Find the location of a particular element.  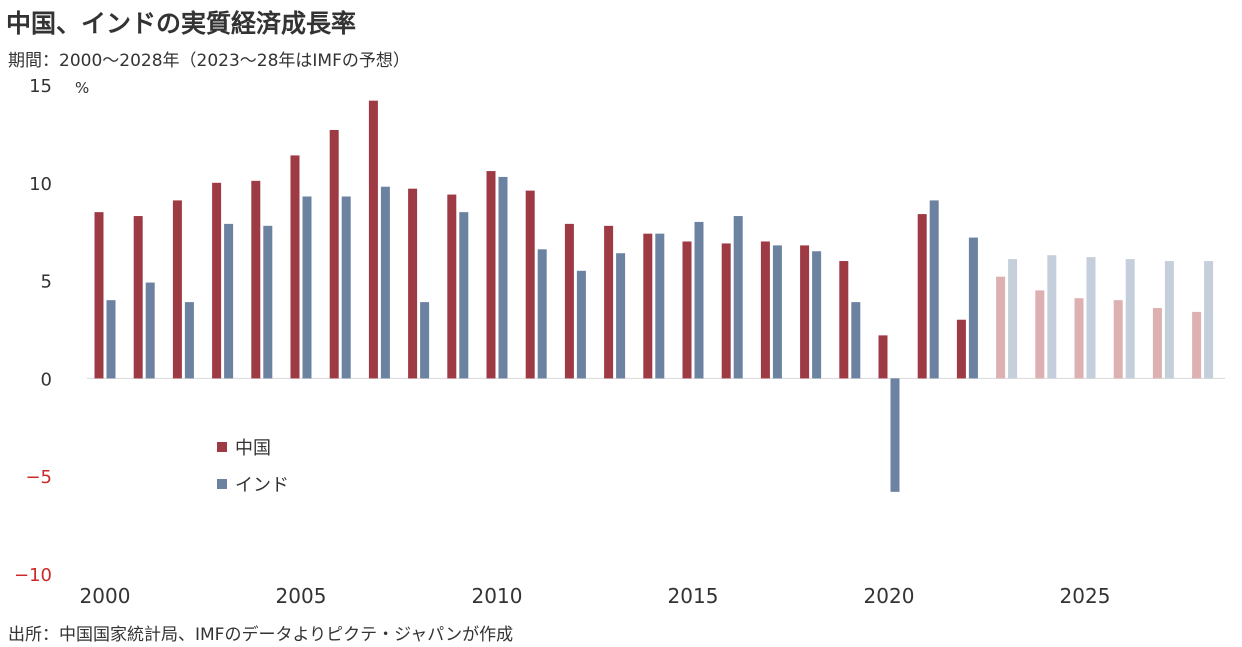

bar-china-2016 is located at coordinates (726, 311).